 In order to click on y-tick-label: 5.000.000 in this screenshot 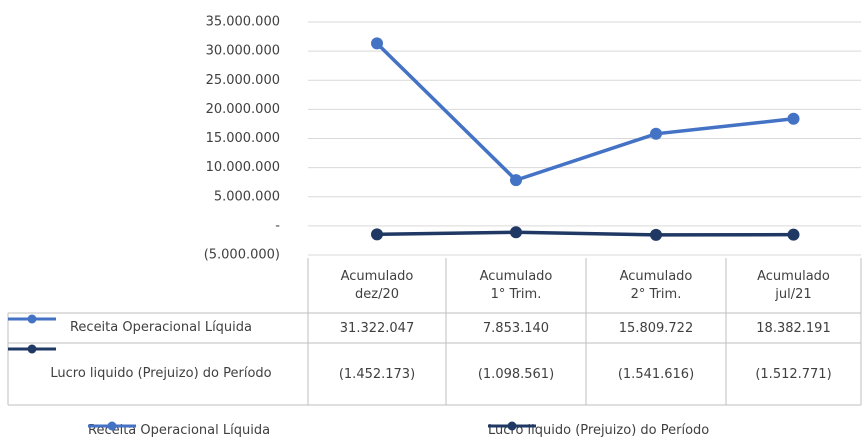, I will do `click(247, 196)`.